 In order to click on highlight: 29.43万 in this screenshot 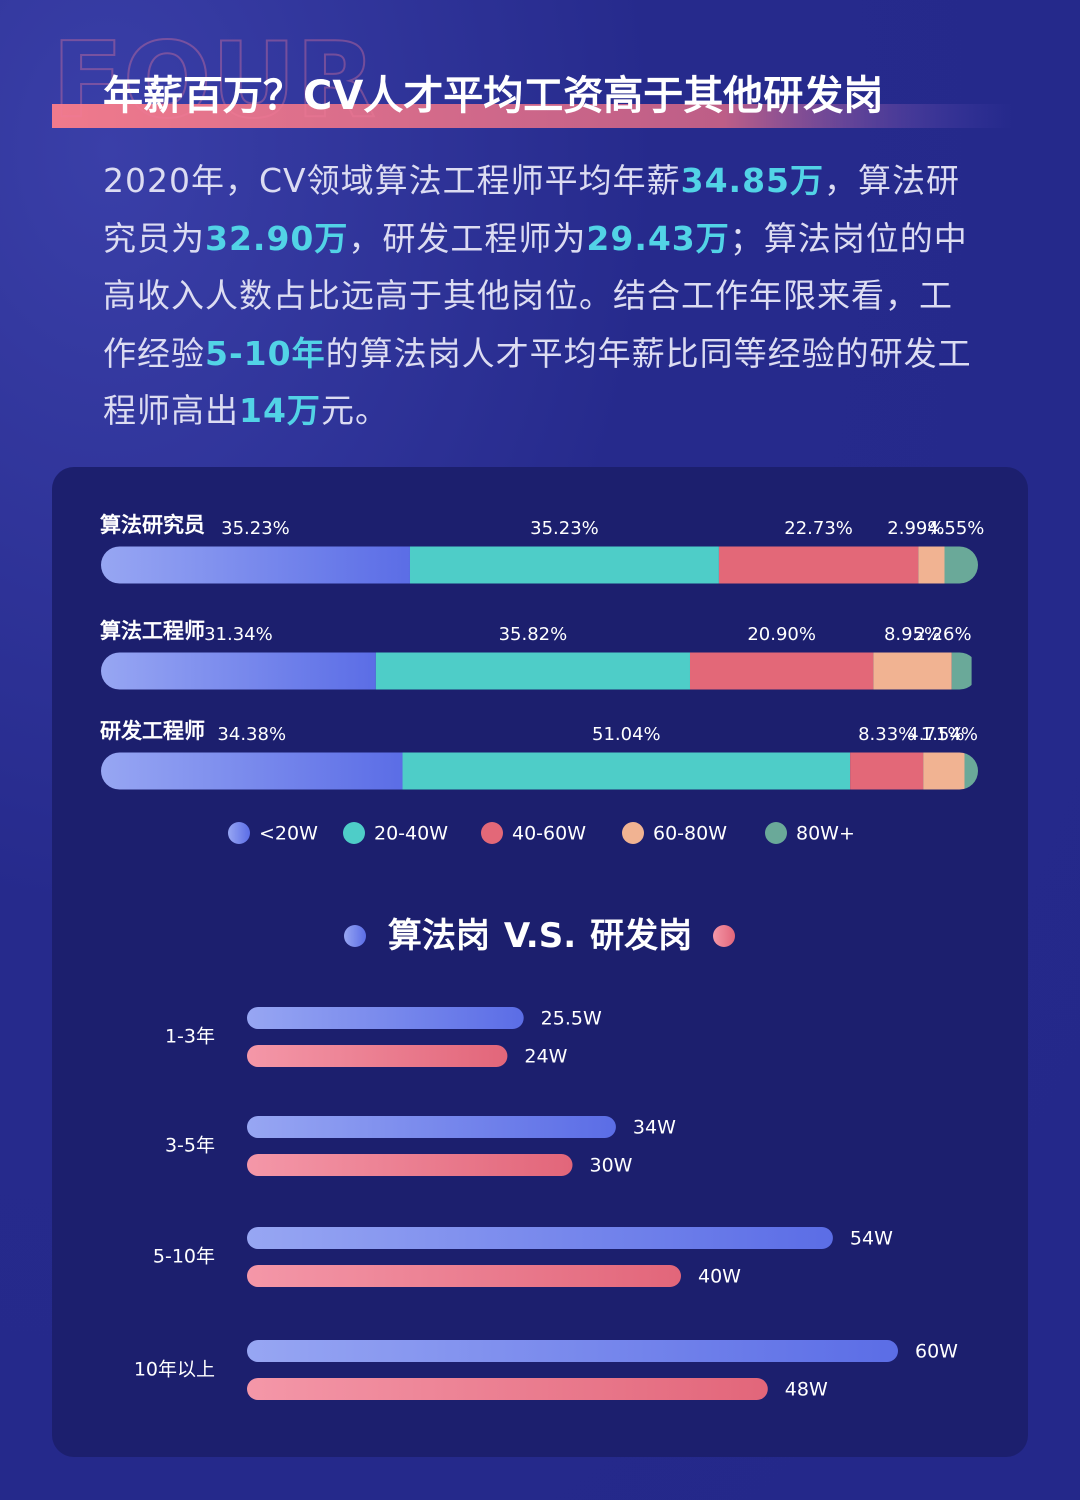, I will do `click(658, 238)`.